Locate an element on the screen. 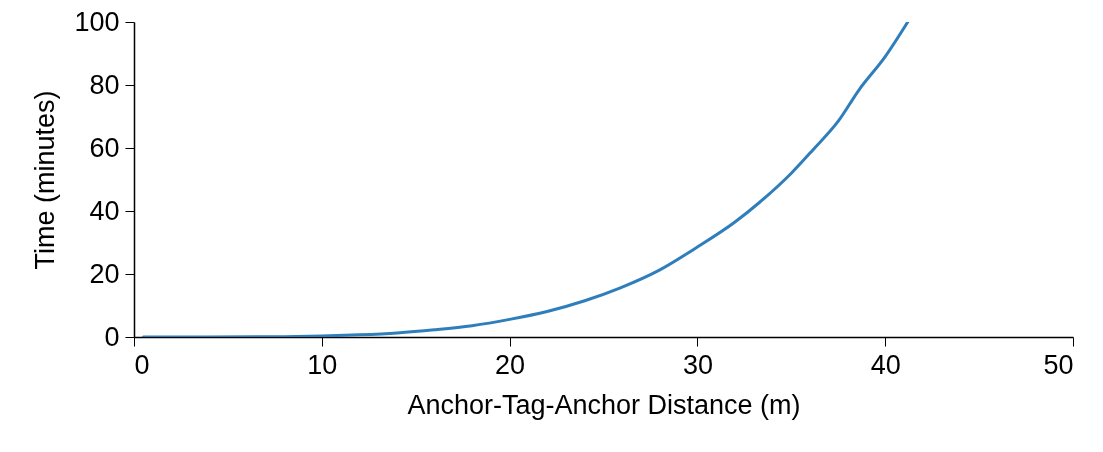 The height and width of the screenshot is (452, 1103). x-tick-label: 20 is located at coordinates (510, 364).